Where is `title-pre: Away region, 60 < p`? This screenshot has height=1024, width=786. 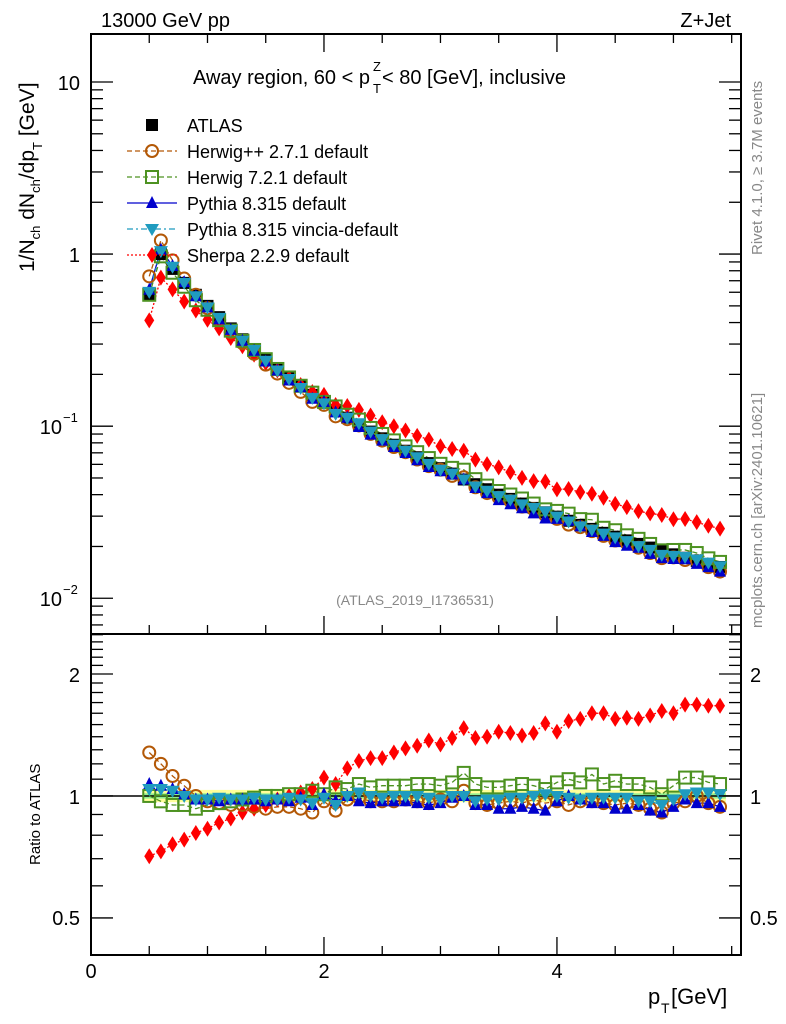 title-pre: Away region, 60 < p is located at coordinates (281, 78).